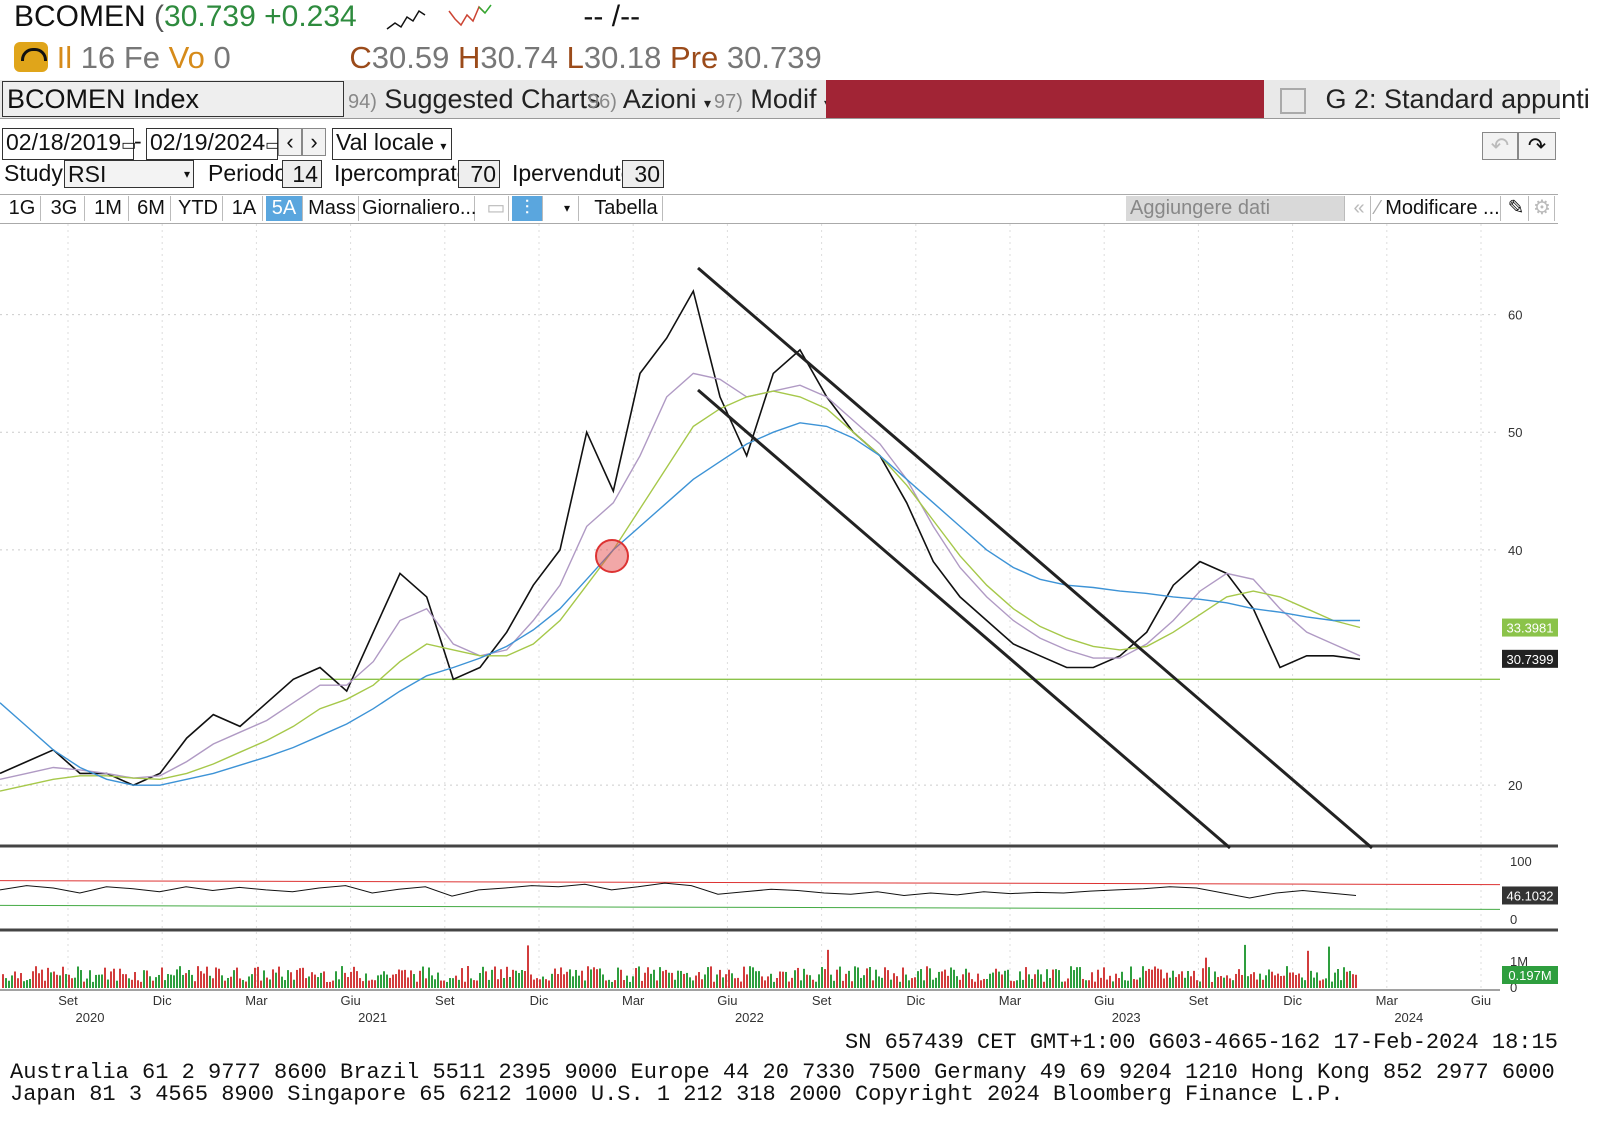 This screenshot has width=1600, height=1134. What do you see at coordinates (392, 144) in the screenshot?
I see `currency-select: Val locale ▾` at bounding box center [392, 144].